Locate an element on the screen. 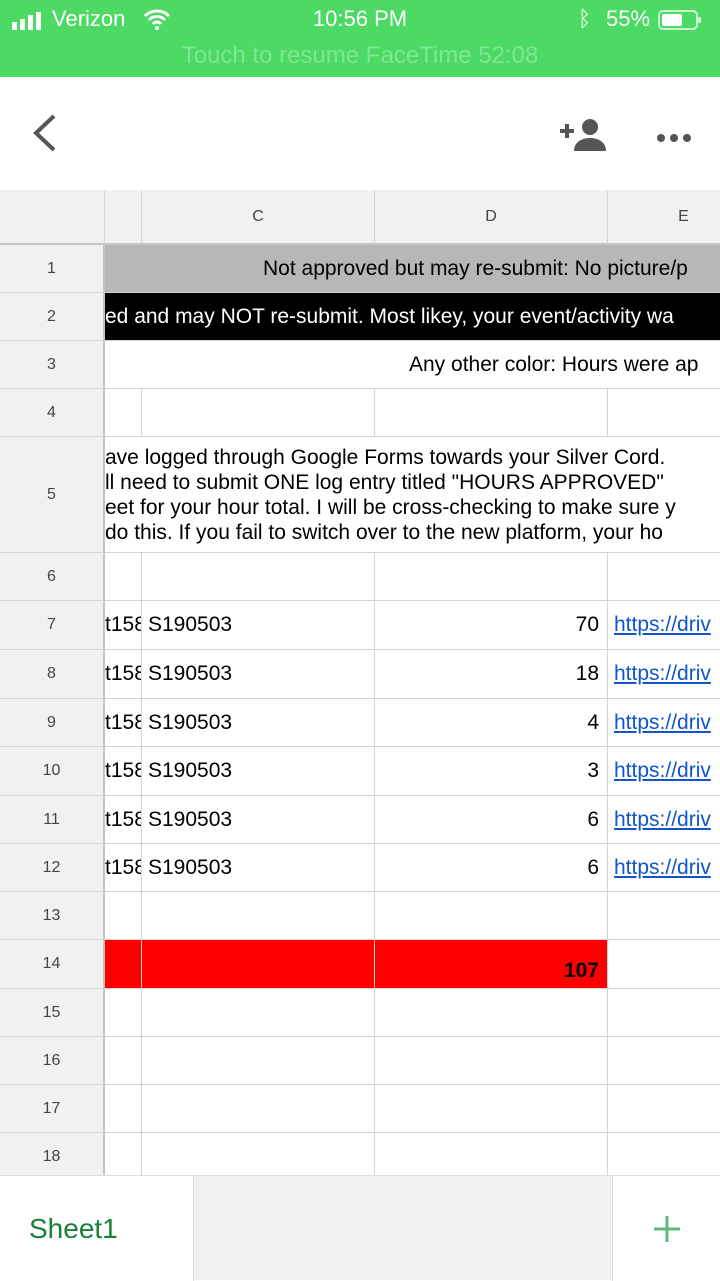 Image resolution: width=720 pixels, height=1281 pixels. row-header-16: 16 is located at coordinates (52, 1061).